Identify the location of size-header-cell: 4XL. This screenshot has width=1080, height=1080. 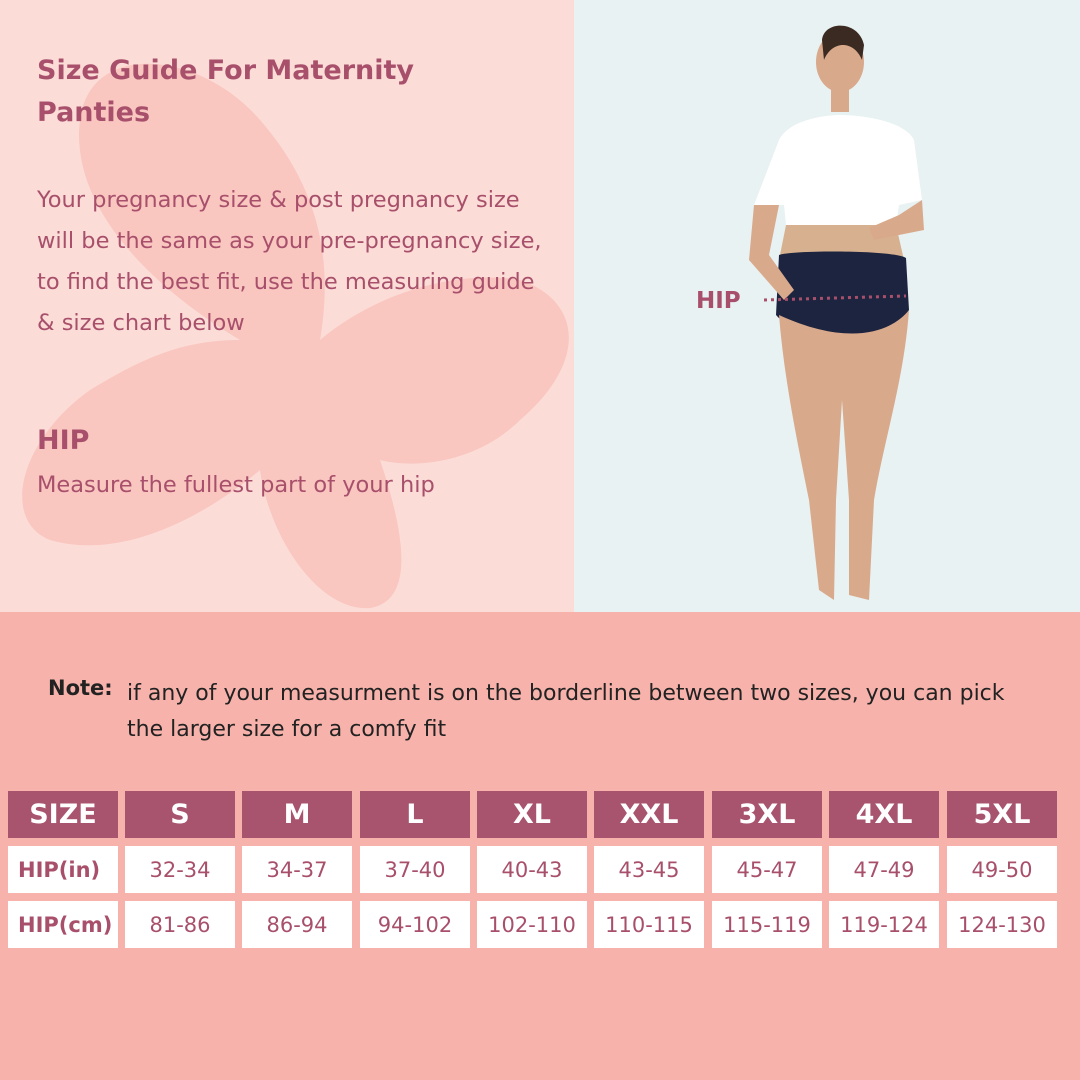
(884, 814).